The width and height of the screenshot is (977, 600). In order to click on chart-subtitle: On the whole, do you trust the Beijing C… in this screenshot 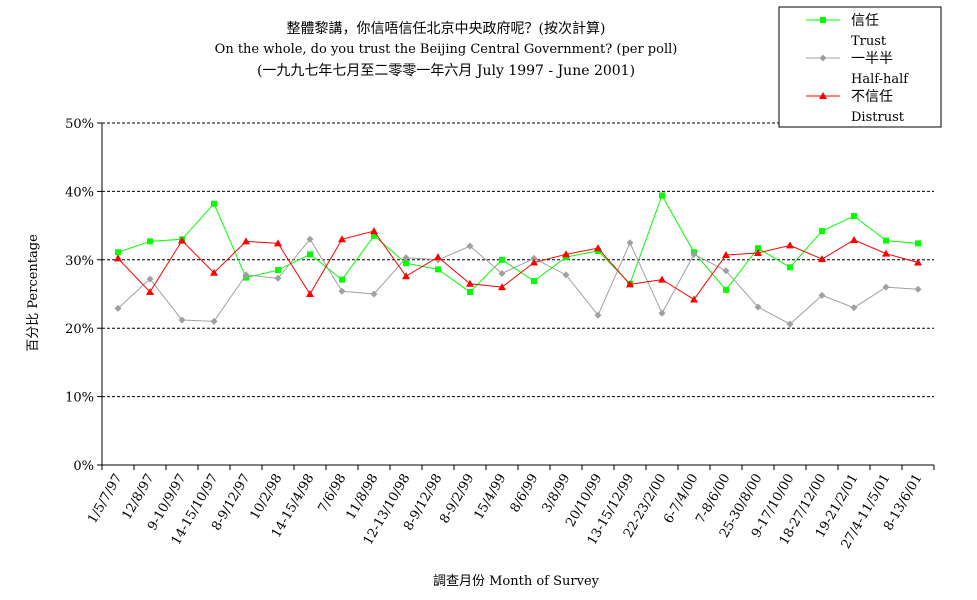, I will do `click(446, 49)`.